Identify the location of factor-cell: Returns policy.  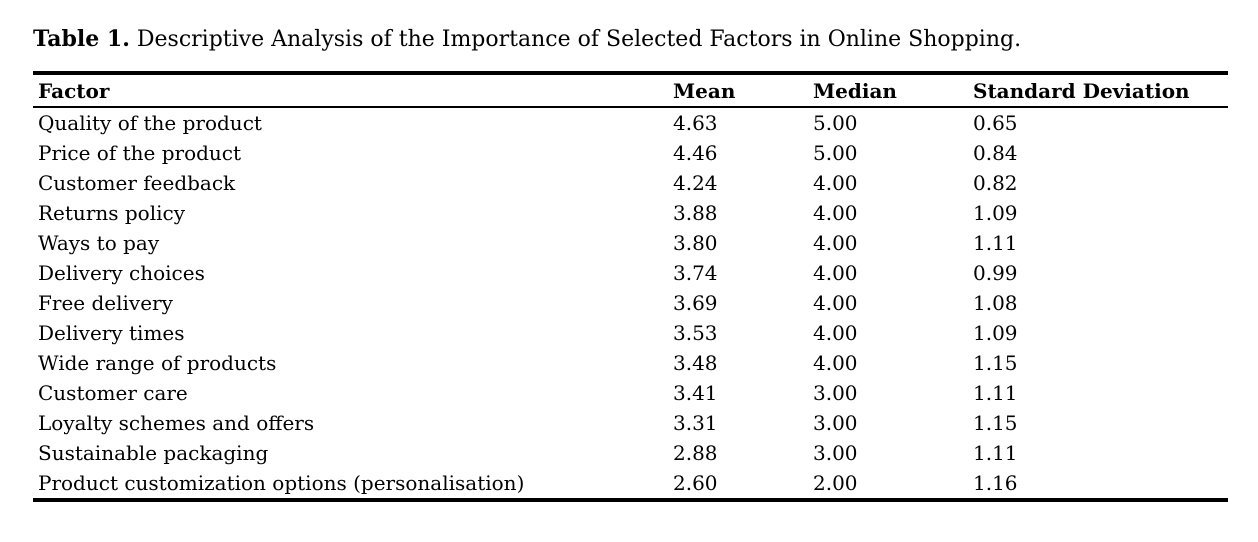
(112, 213).